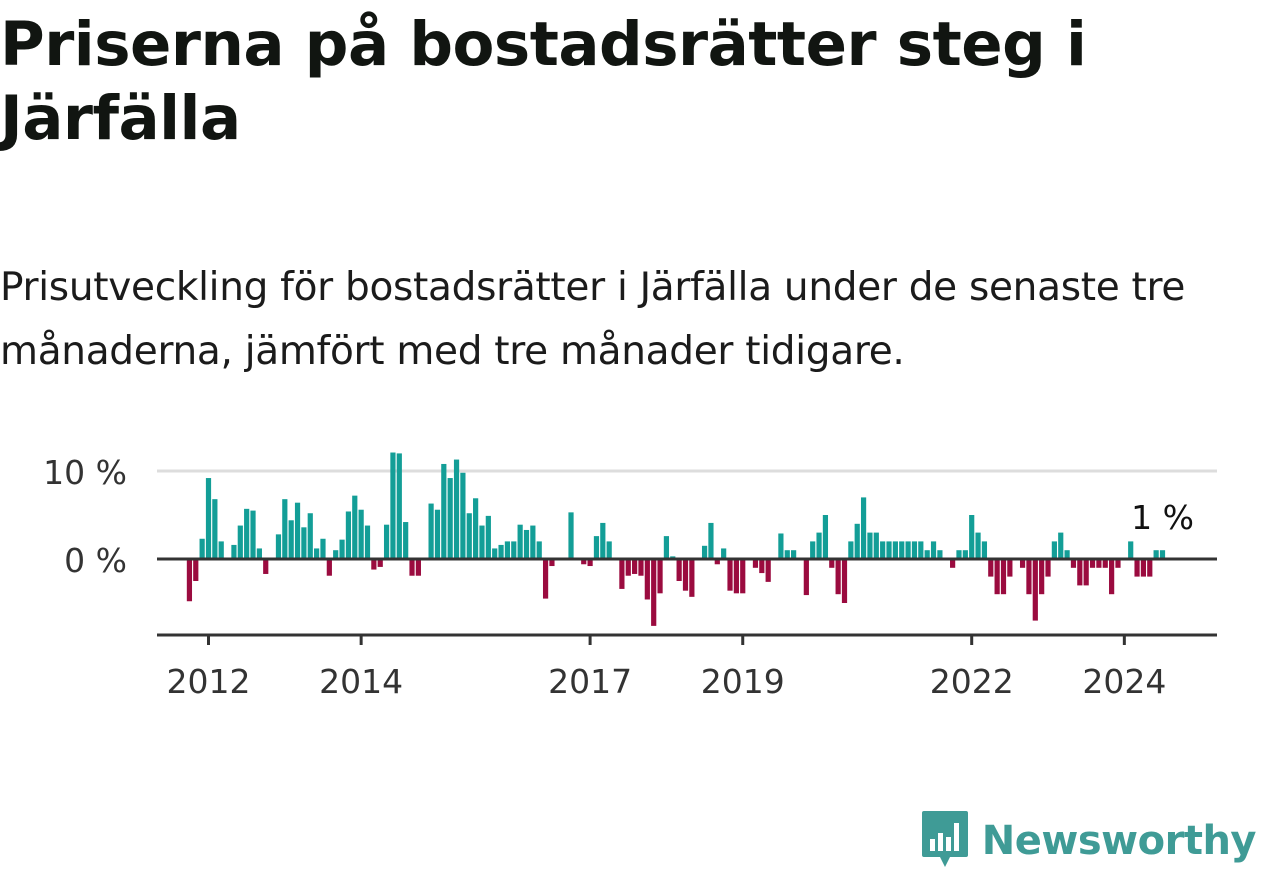 The width and height of the screenshot is (1262, 879). Describe the element at coordinates (743, 681) in the screenshot. I see `x-tick-label: 2019` at that location.